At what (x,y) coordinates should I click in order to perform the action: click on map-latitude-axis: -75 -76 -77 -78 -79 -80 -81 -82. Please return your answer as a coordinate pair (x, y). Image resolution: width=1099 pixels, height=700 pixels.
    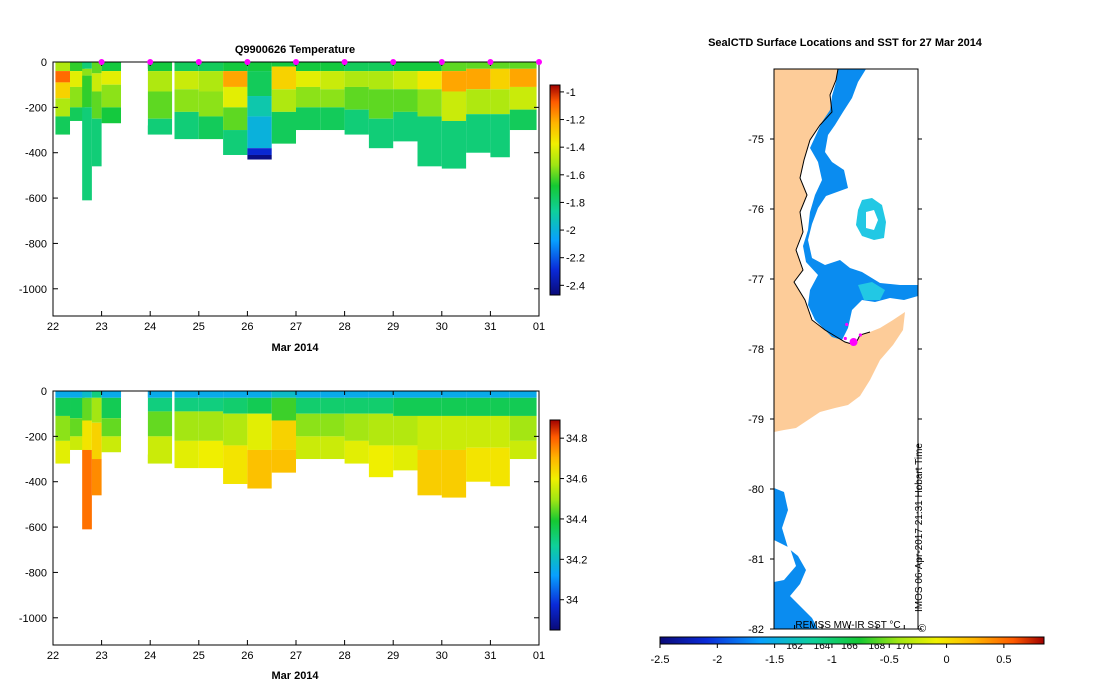
    Looking at the image, I should click on (835, 385).